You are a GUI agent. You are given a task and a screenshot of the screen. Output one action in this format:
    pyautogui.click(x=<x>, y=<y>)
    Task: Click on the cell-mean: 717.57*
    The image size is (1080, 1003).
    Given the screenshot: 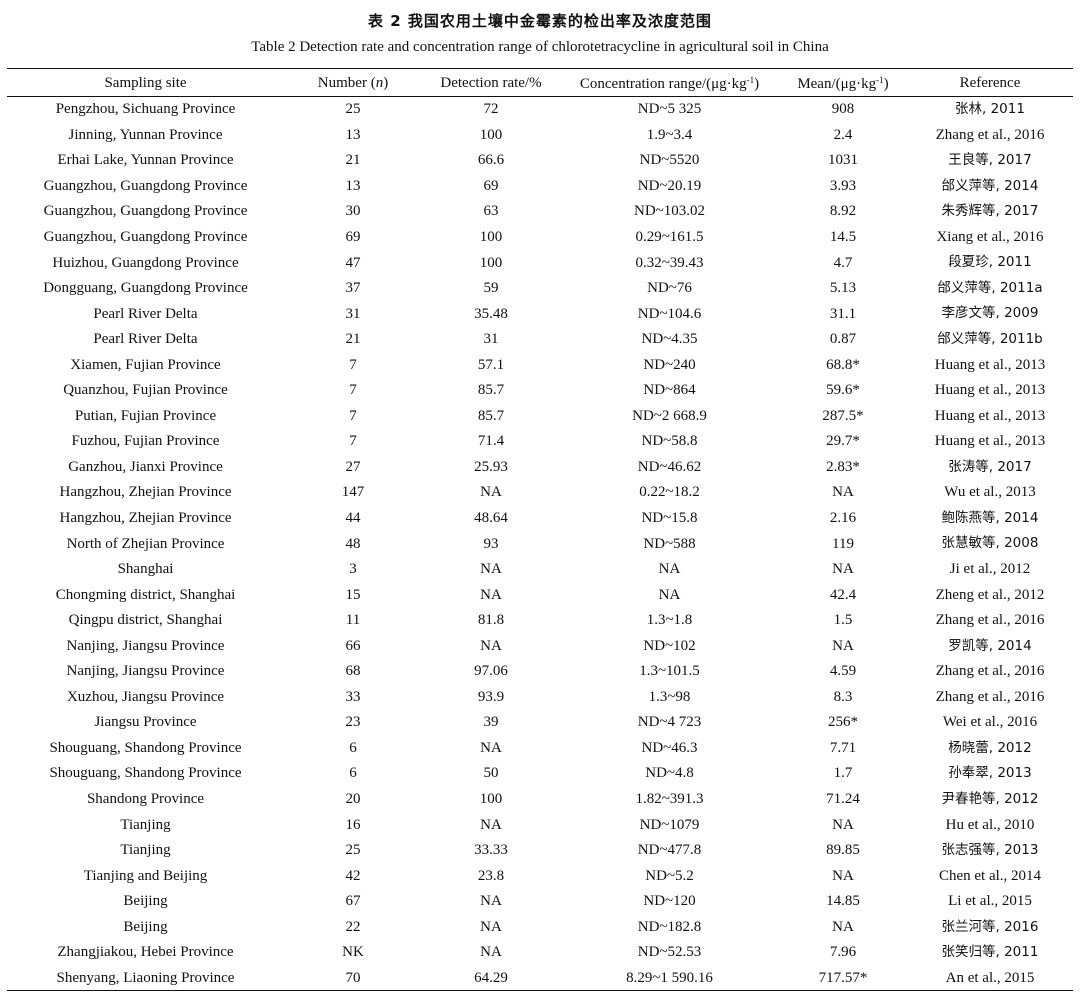 What is the action you would take?
    pyautogui.click(x=843, y=977)
    